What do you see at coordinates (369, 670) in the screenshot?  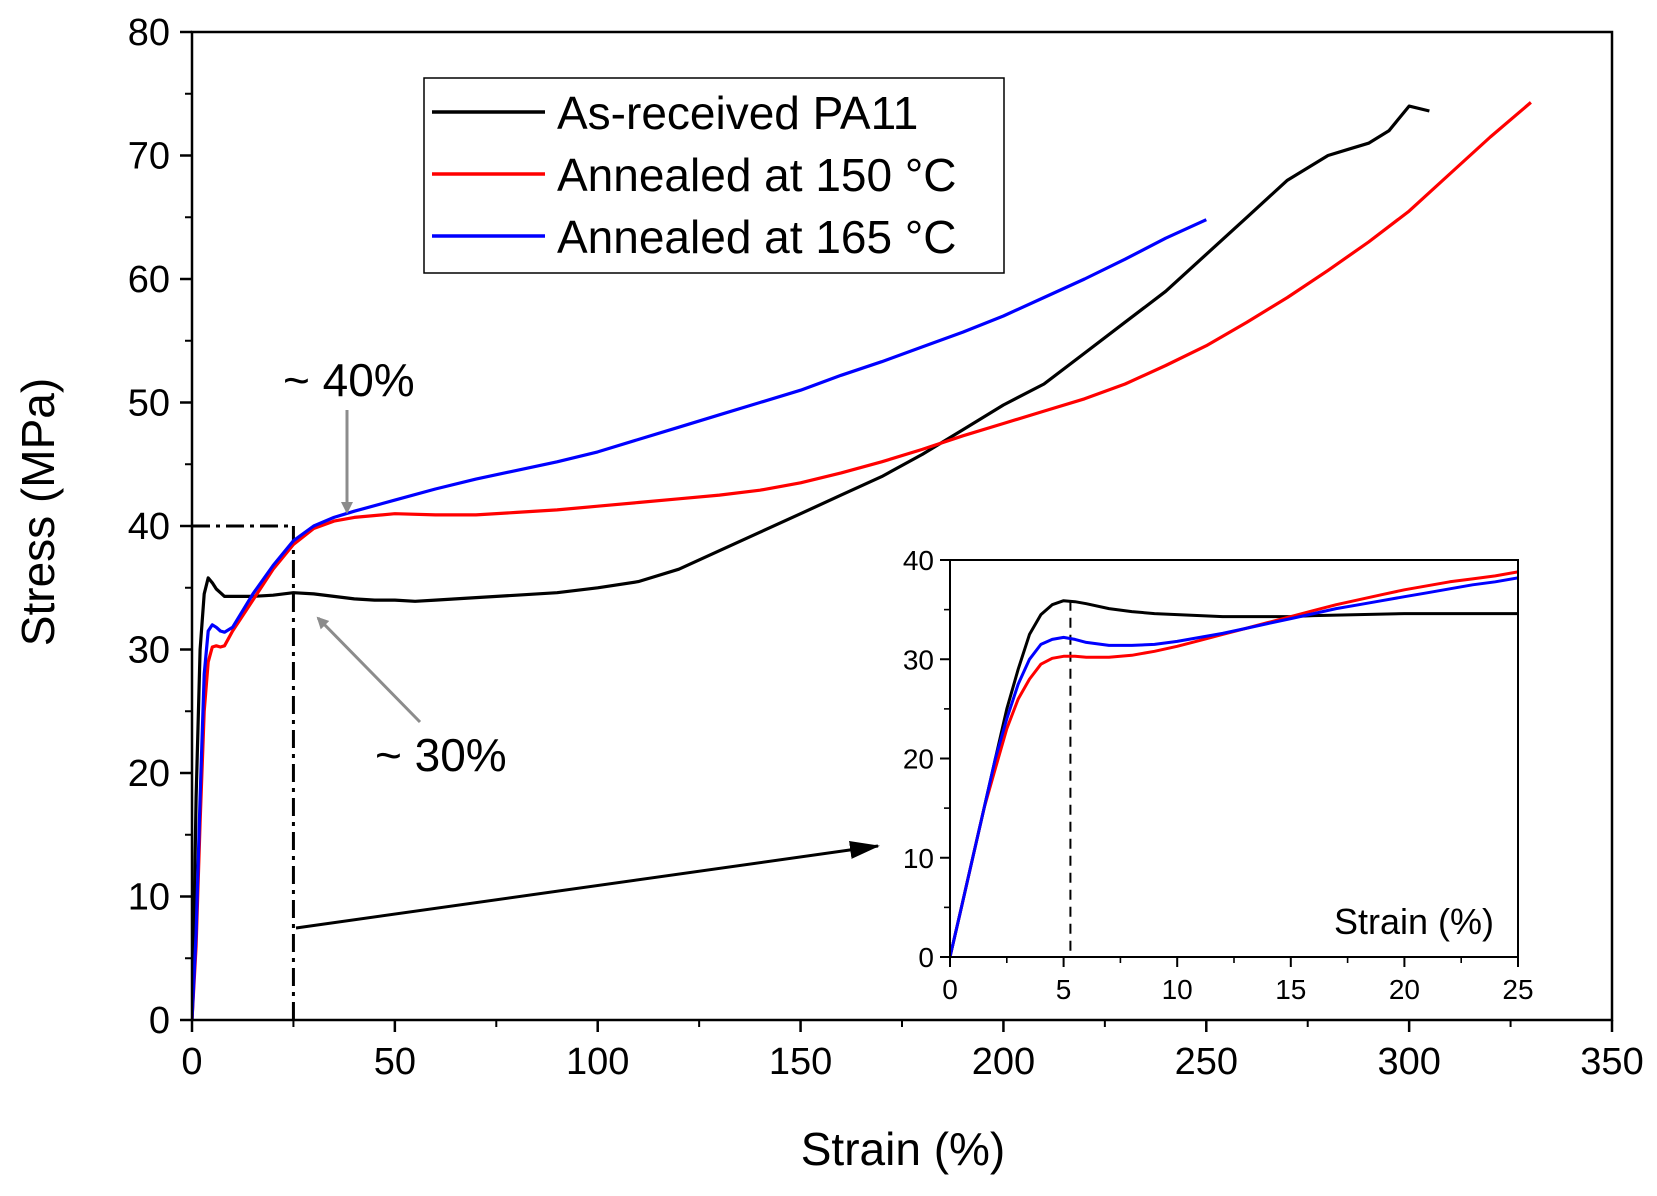 I see `annotation-30-arrow` at bounding box center [369, 670].